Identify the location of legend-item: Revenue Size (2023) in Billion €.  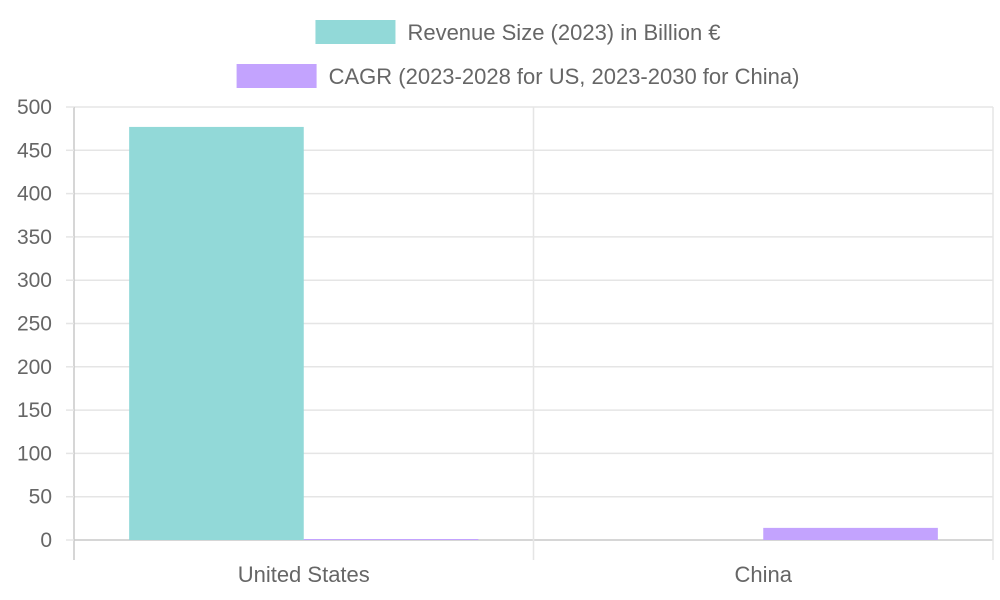
(518, 32).